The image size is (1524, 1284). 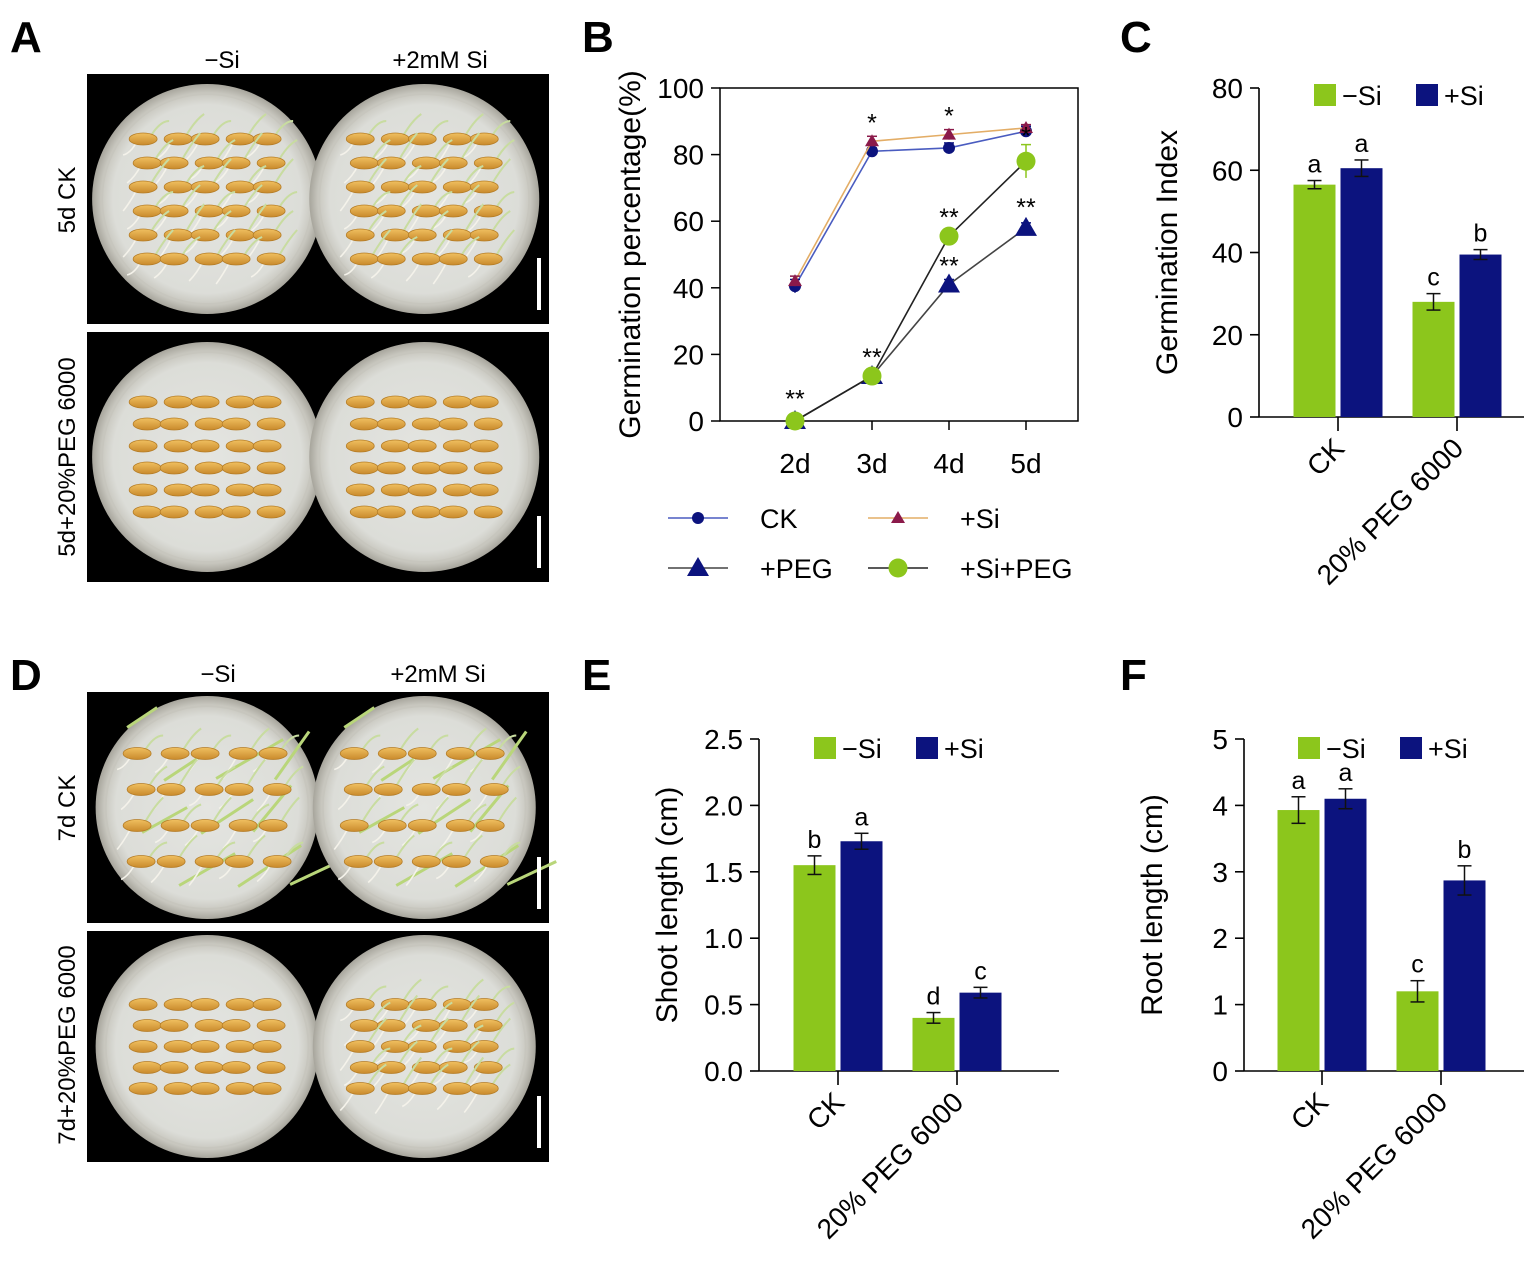 What do you see at coordinates (688, 354) in the screenshot?
I see `y-tick-label: 20` at bounding box center [688, 354].